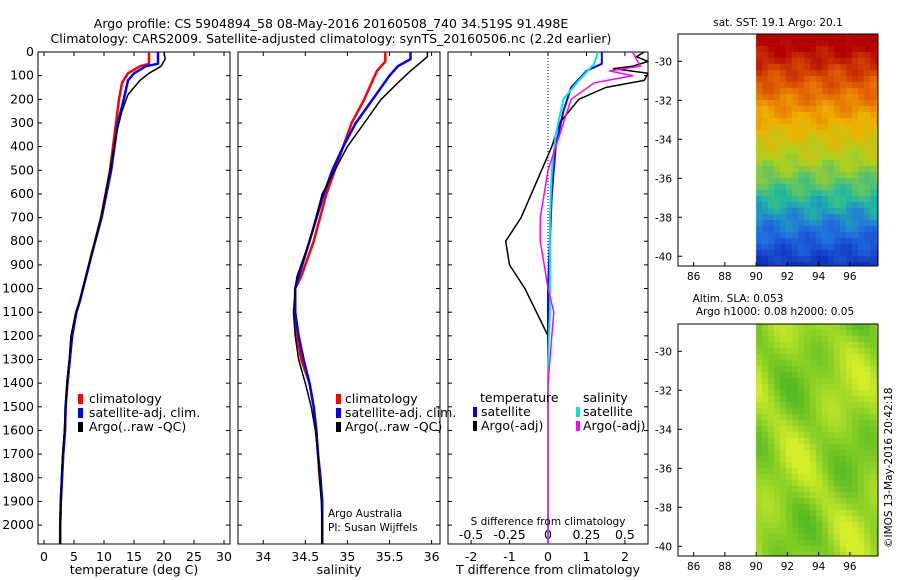 The image size is (900, 580). Describe the element at coordinates (578, 412) in the screenshot. I see `legend-swatch-sal-satellite` at that location.